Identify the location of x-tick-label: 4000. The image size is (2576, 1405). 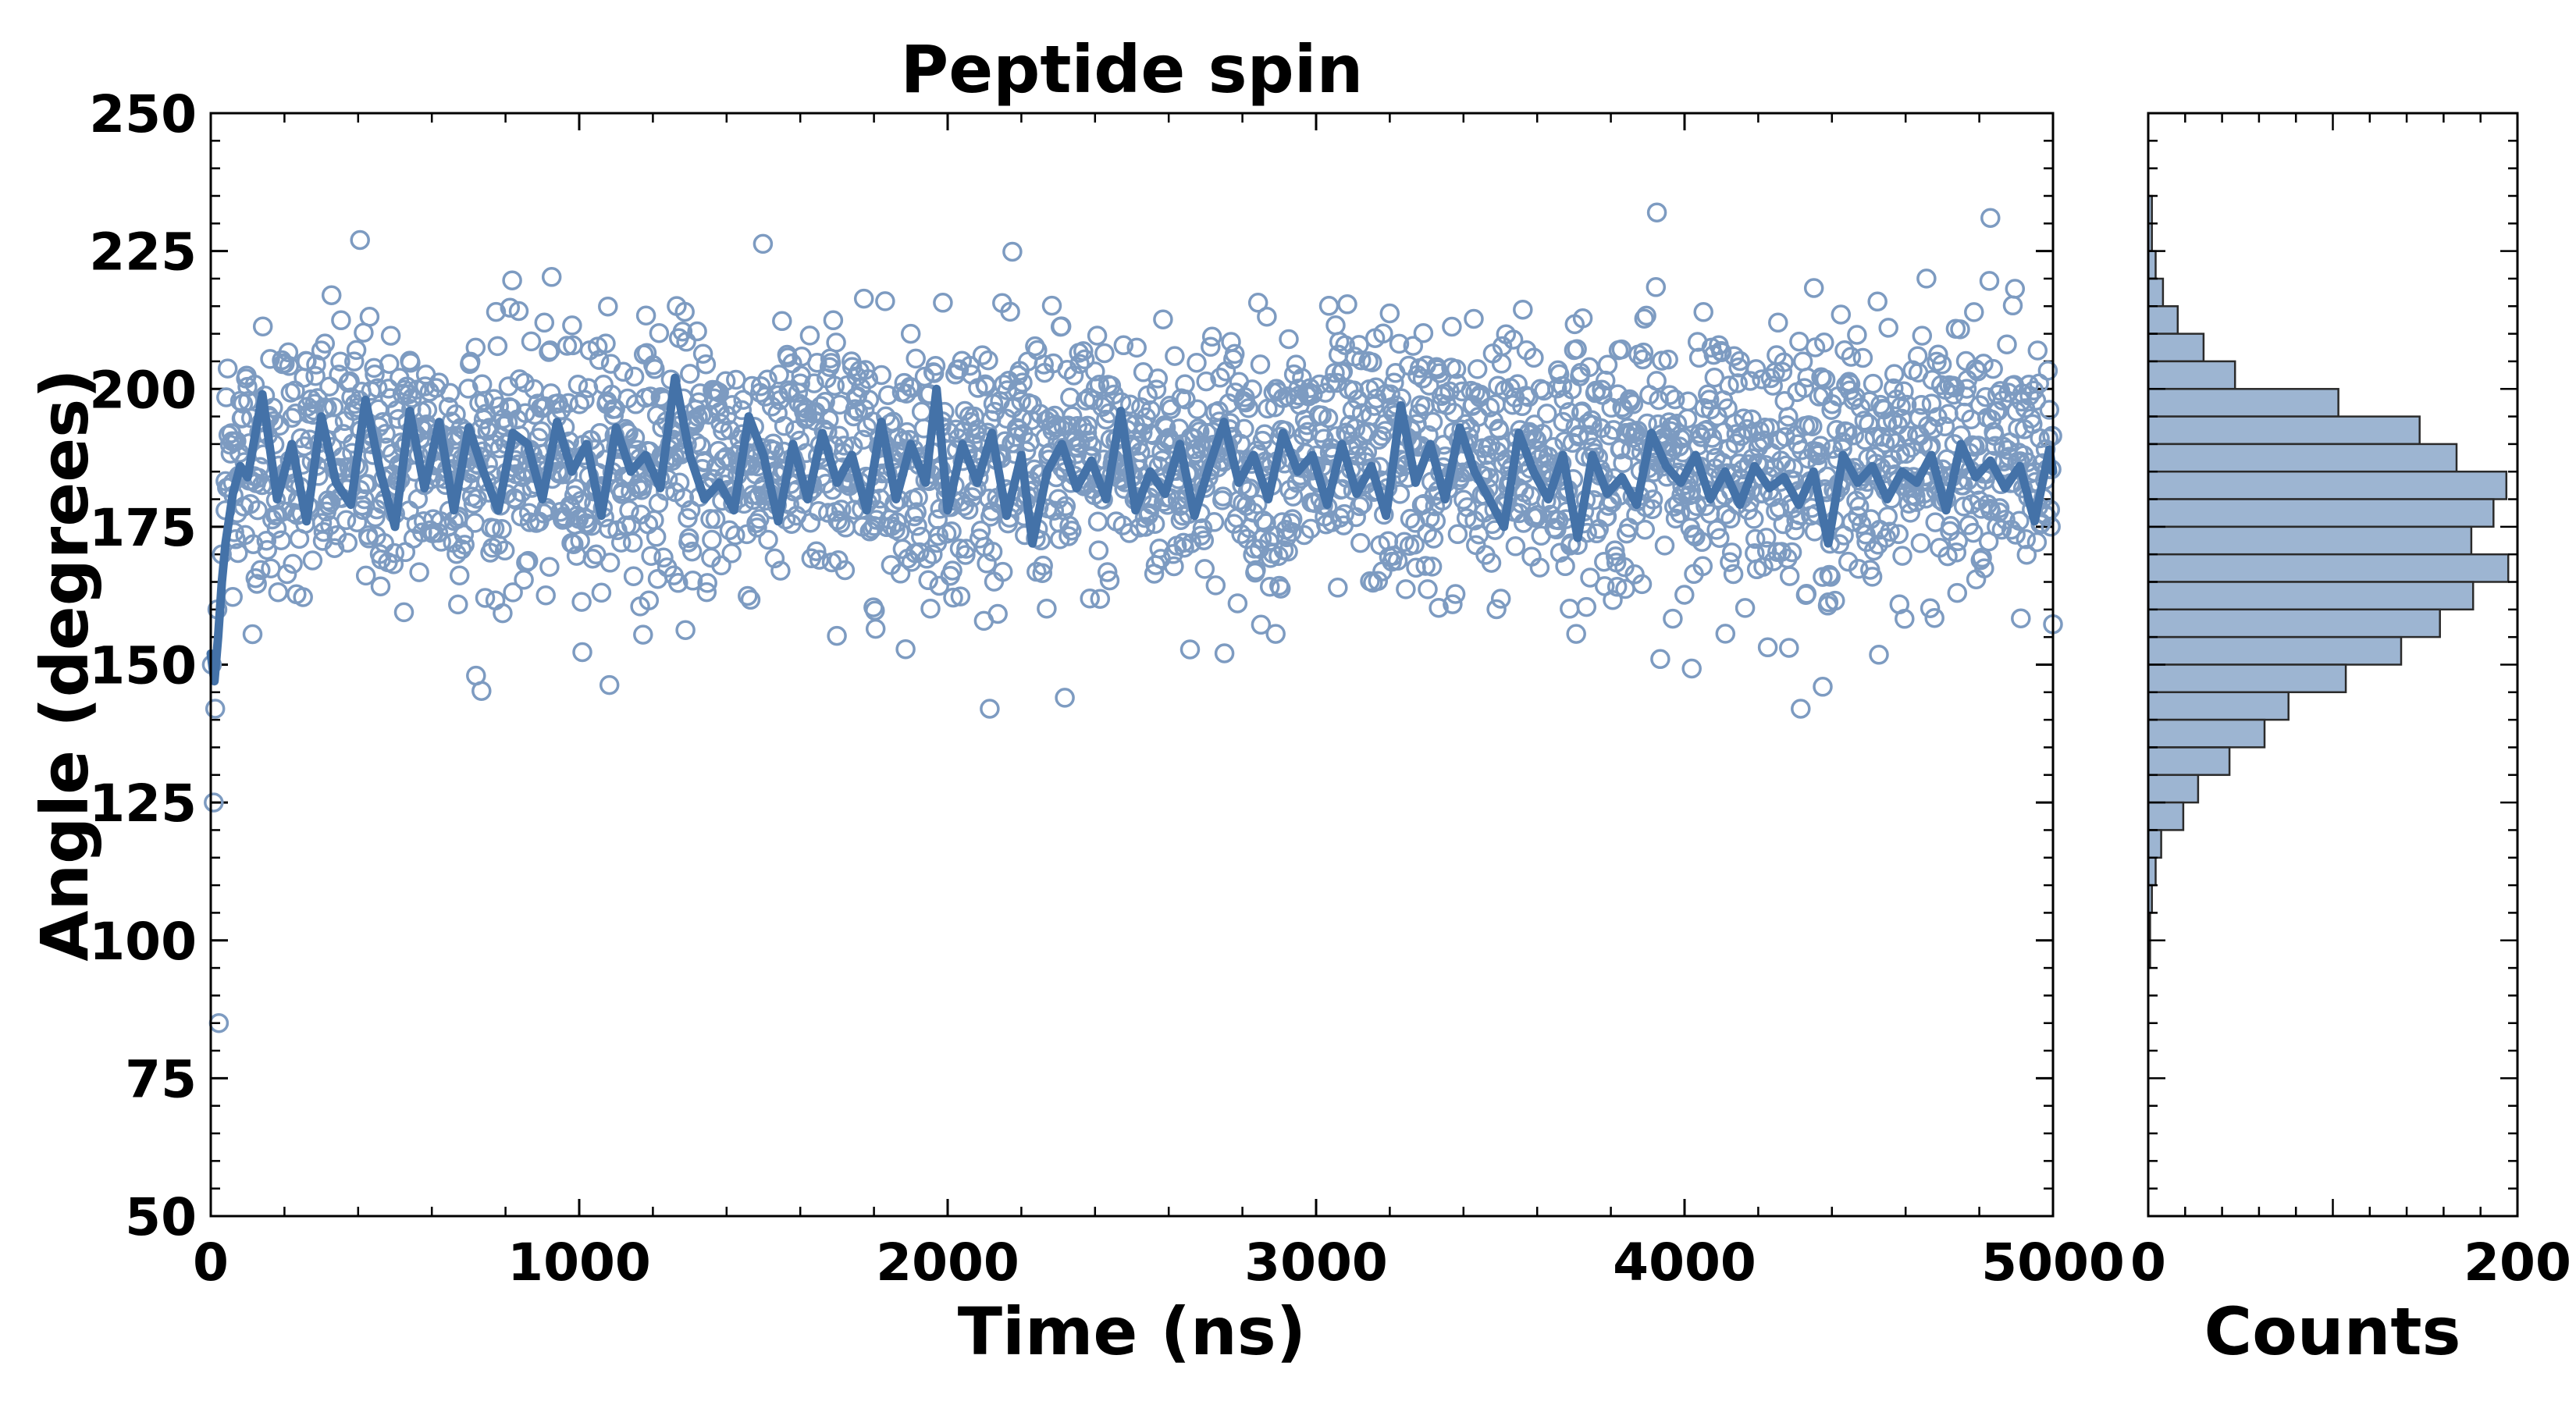
(1684, 1262).